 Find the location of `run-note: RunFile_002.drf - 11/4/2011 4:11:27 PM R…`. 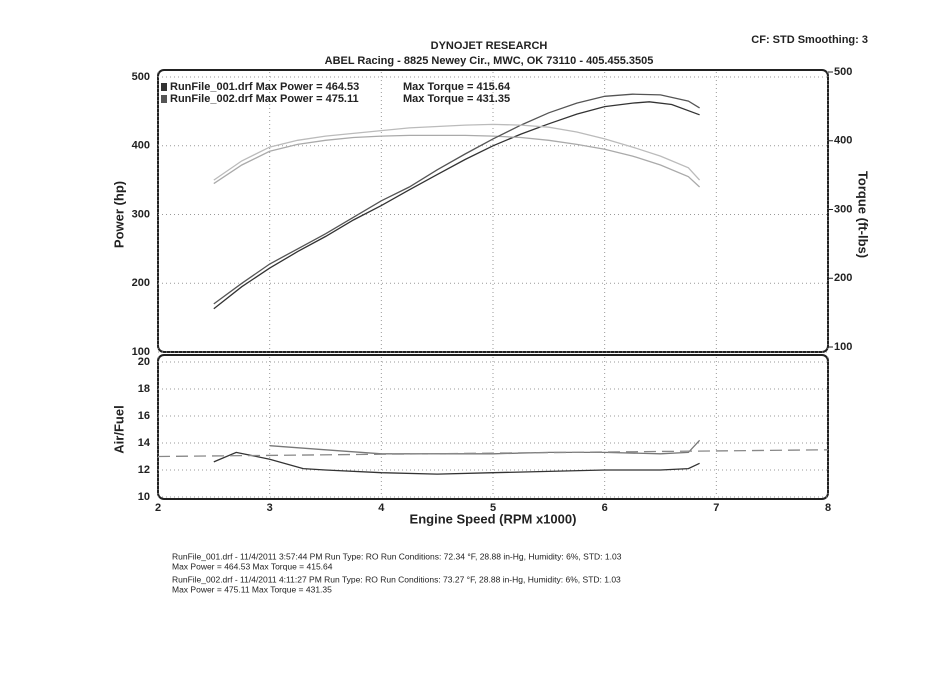

run-note: RunFile_002.drf - 11/4/2011 4:11:27 PM R… is located at coordinates (396, 579).